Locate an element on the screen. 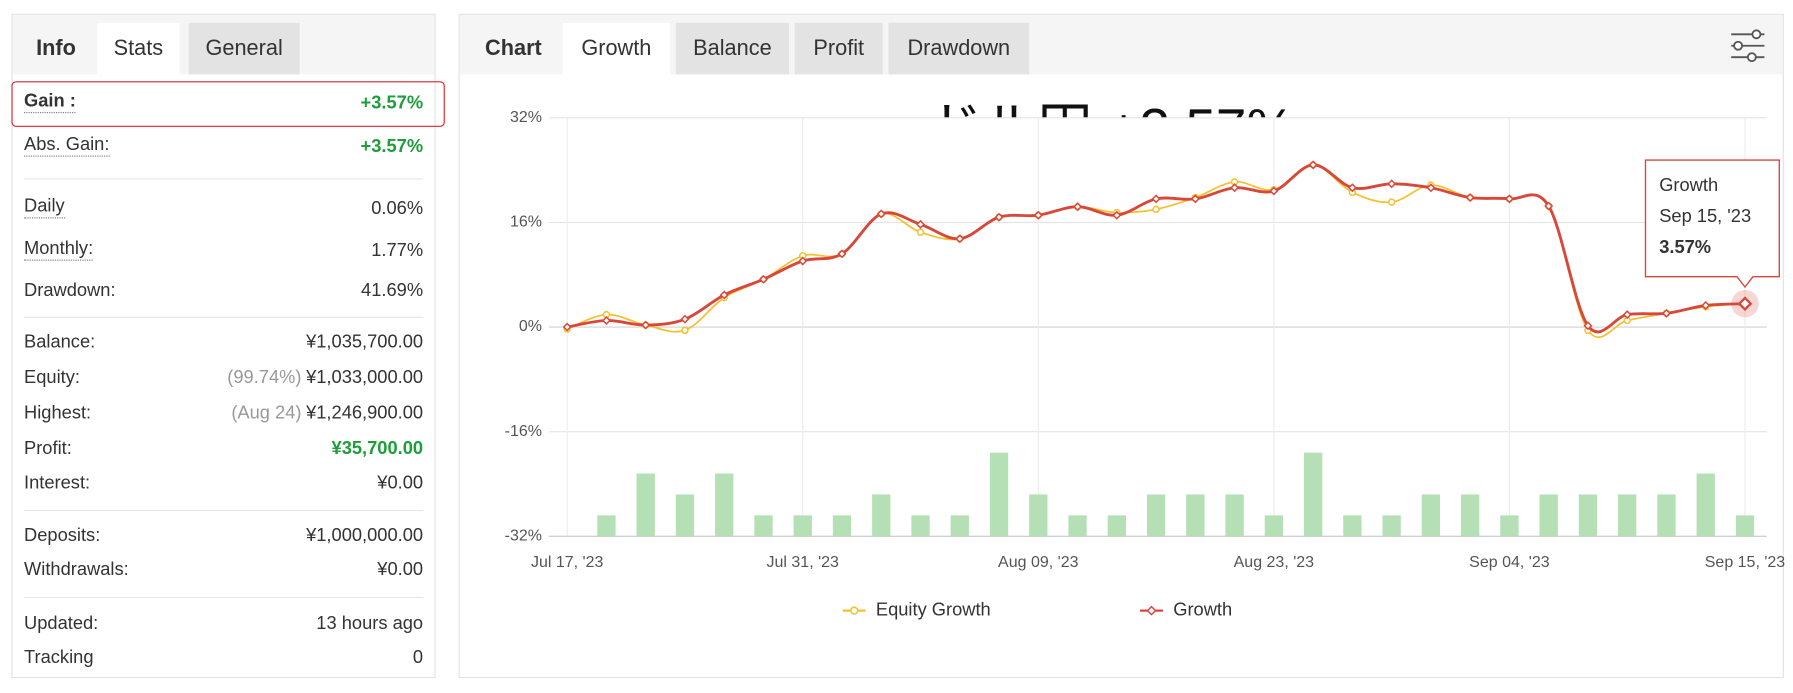 This screenshot has width=1793, height=693. stat-label: Tracking is located at coordinates (59, 658).